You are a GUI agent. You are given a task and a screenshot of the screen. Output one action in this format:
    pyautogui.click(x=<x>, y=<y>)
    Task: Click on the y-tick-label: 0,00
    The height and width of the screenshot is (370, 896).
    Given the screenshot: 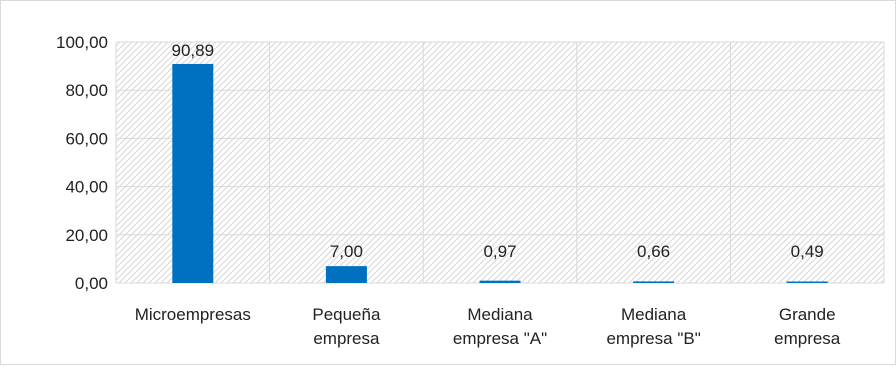 What is the action you would take?
    pyautogui.click(x=91, y=283)
    